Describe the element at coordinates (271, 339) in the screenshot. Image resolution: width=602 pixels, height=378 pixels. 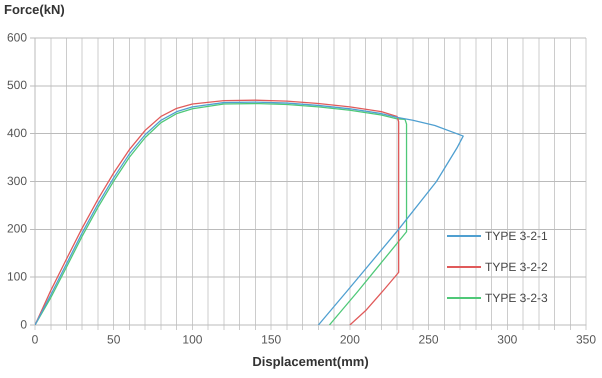
I see `x-tick-label: 150` at that location.